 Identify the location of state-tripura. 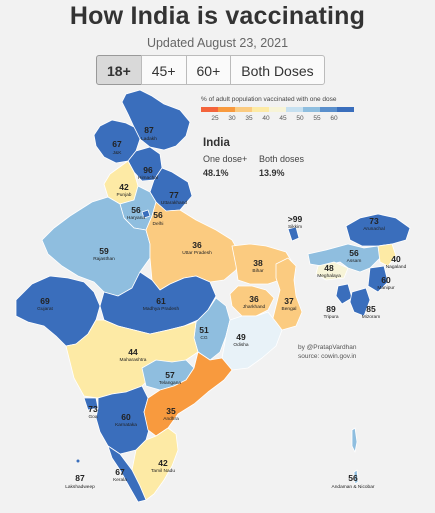
(344, 294).